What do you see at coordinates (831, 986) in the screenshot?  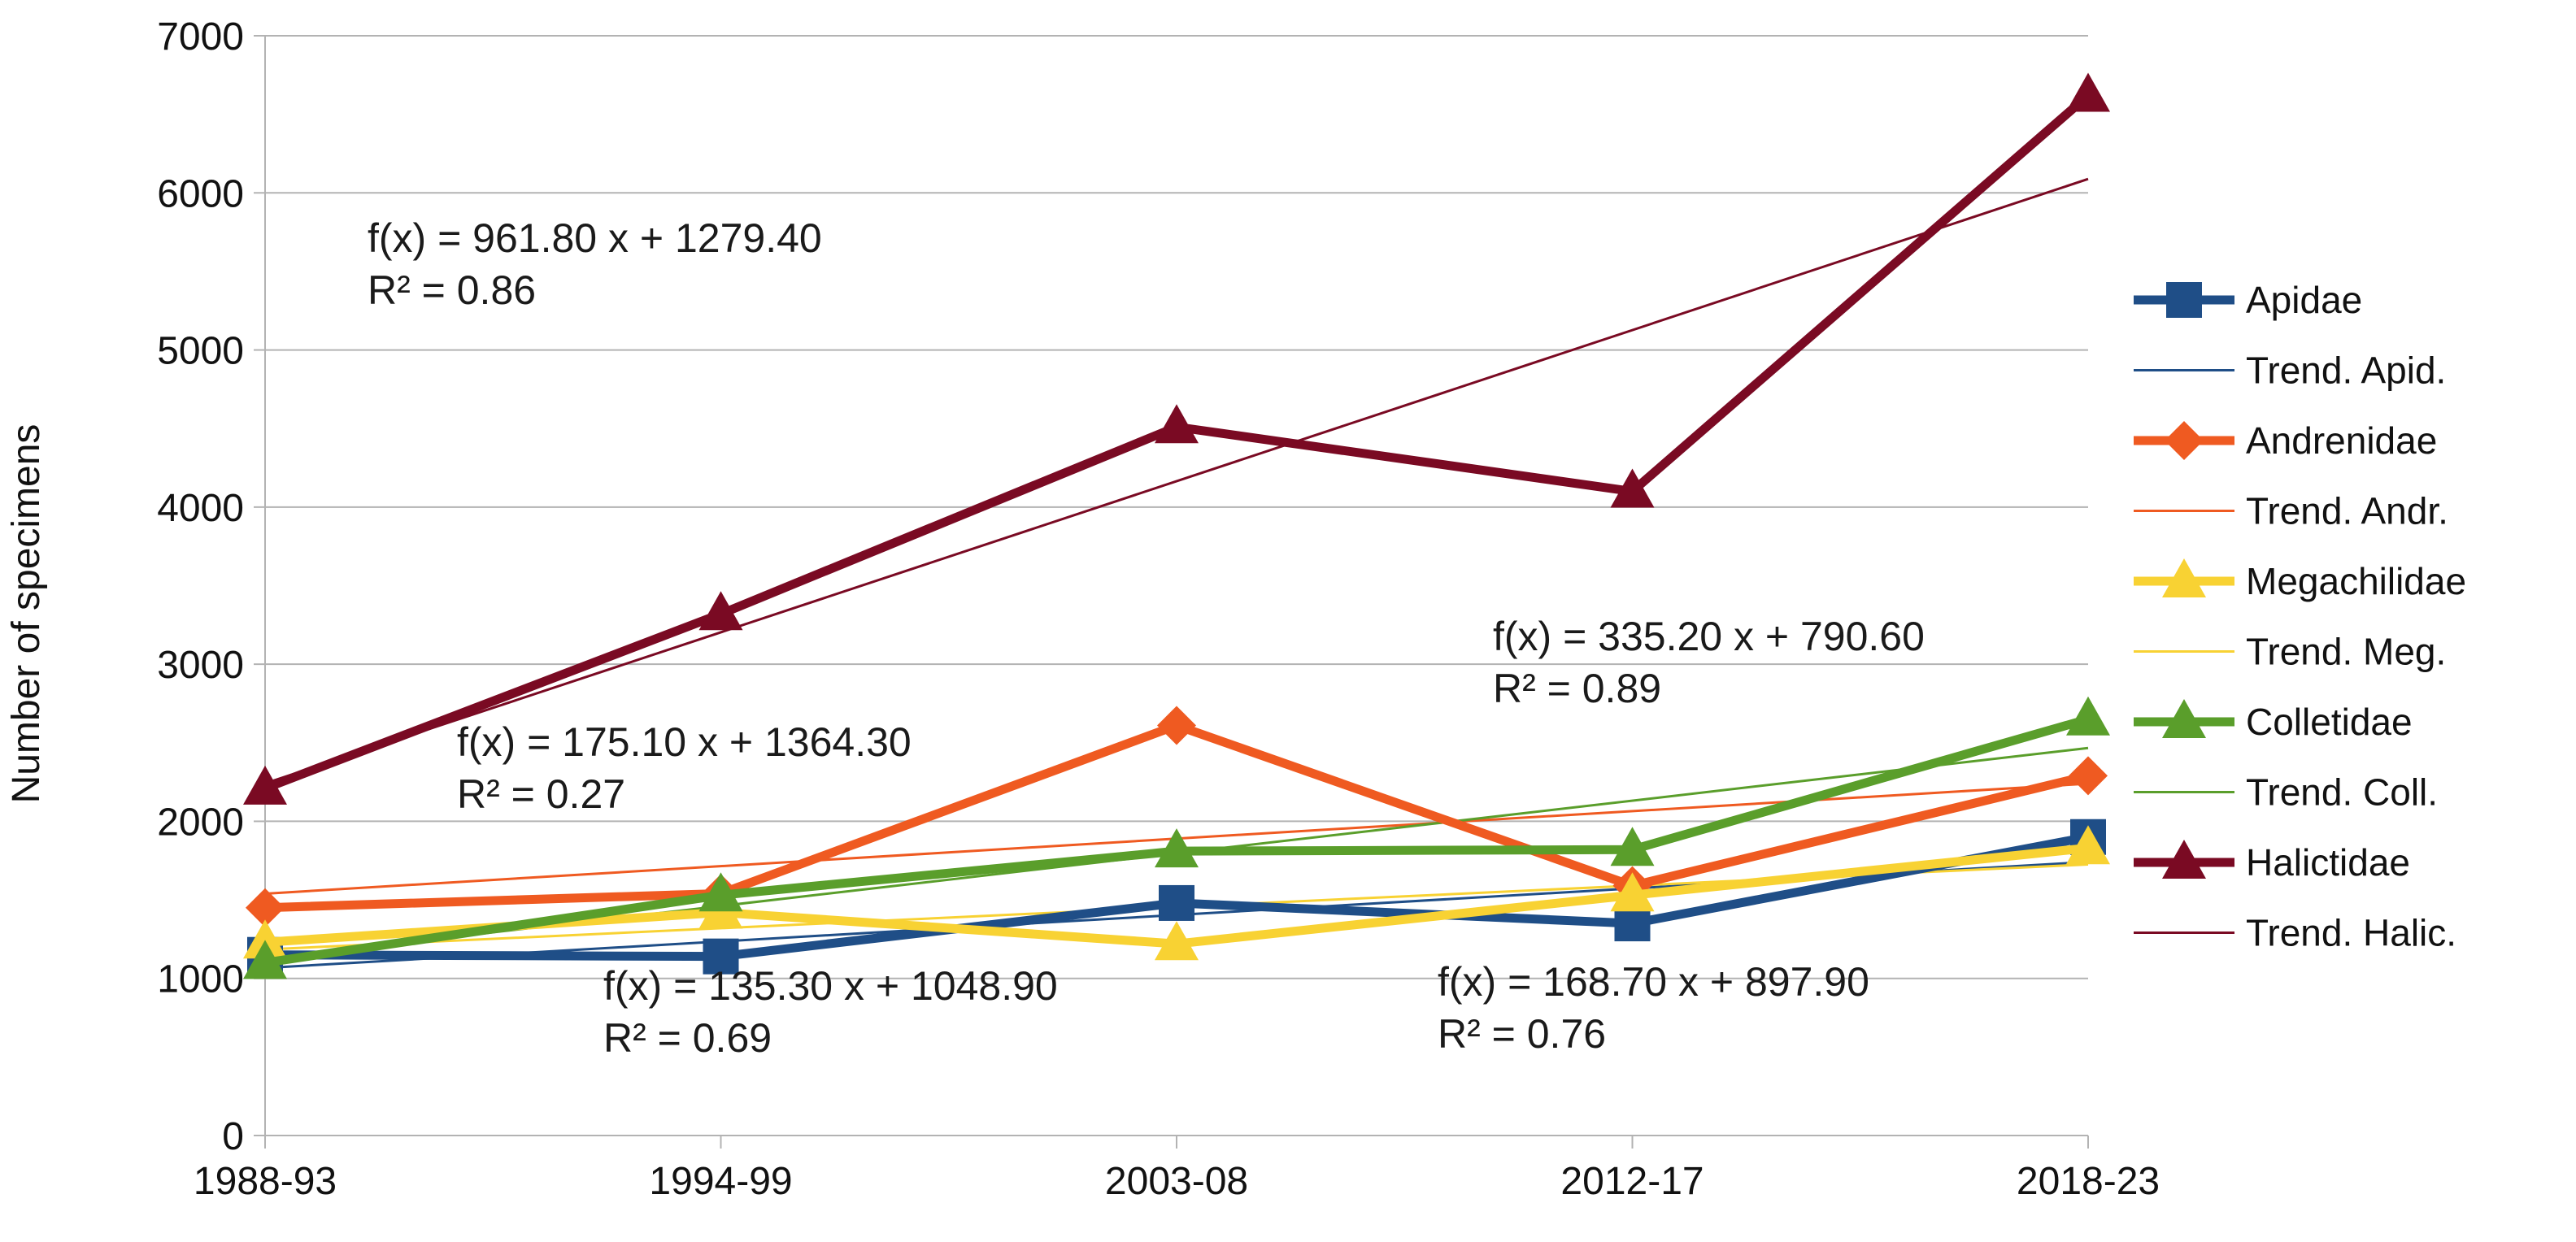 I see `equation-trend-meg: f(x) = 135.30 x + 1048.90` at bounding box center [831, 986].